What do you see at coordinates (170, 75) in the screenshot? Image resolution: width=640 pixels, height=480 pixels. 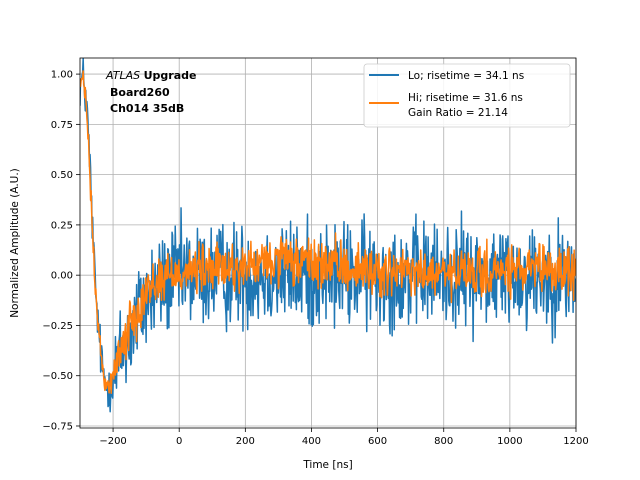 I see `atlas-annotation-bold: Upgrade` at bounding box center [170, 75].